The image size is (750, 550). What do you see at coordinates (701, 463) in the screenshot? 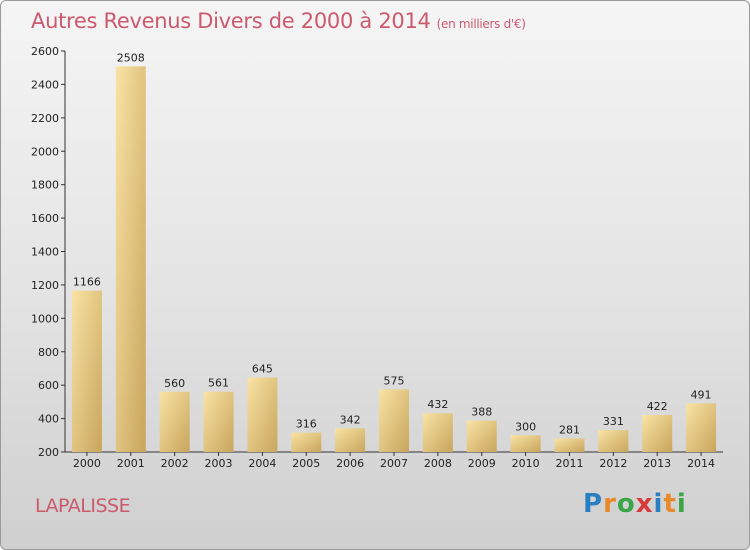
I see `x-tick-label-2014: 2014` at bounding box center [701, 463].